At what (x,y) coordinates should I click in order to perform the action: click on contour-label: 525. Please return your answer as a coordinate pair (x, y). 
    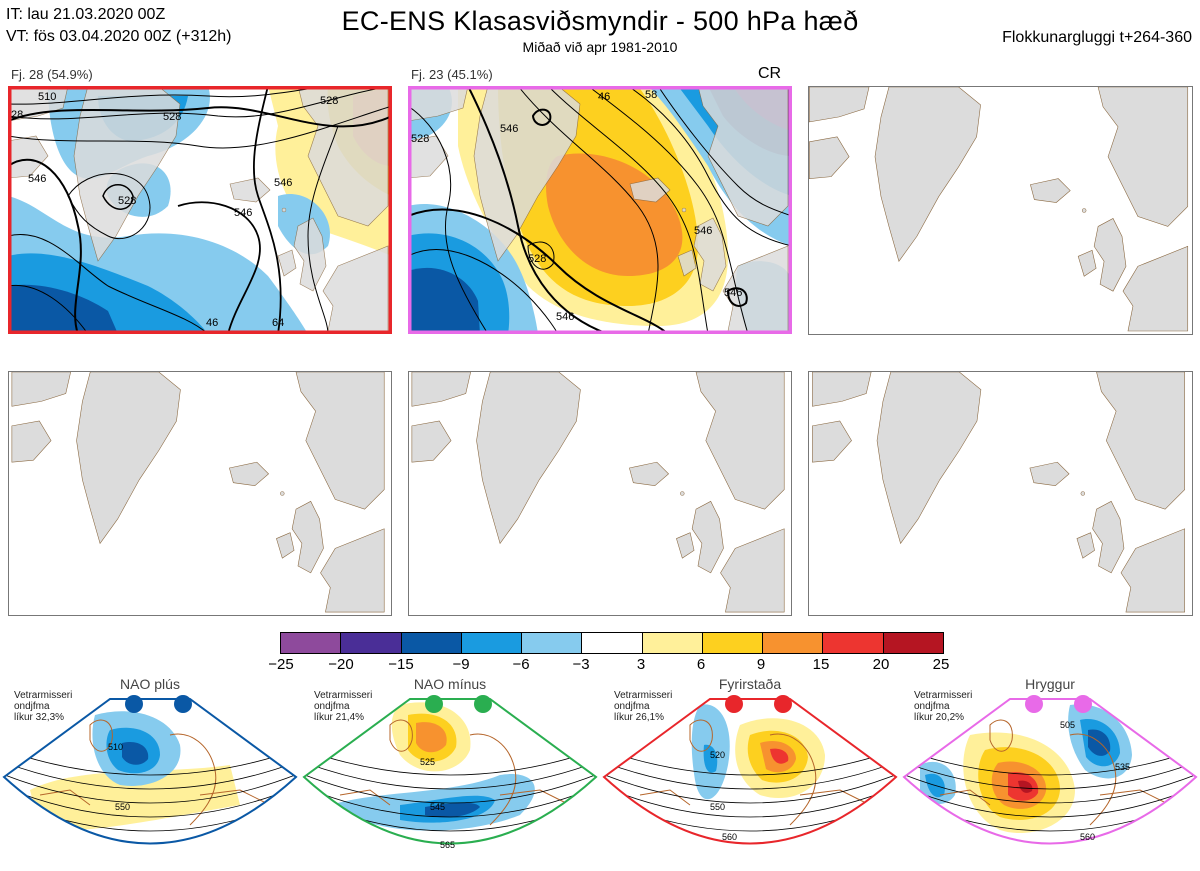
    Looking at the image, I should click on (427, 762).